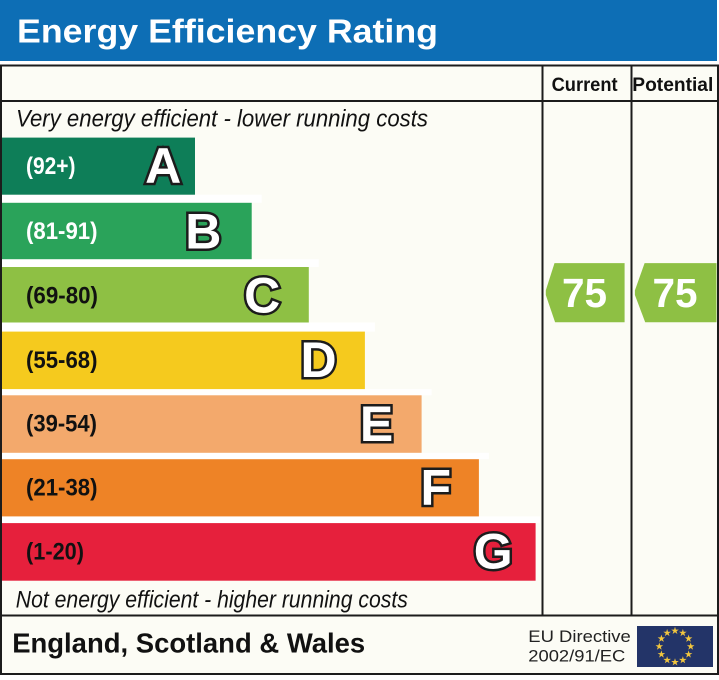 The image size is (719, 680). What do you see at coordinates (585, 85) in the screenshot?
I see `svg-text: Current` at bounding box center [585, 85].